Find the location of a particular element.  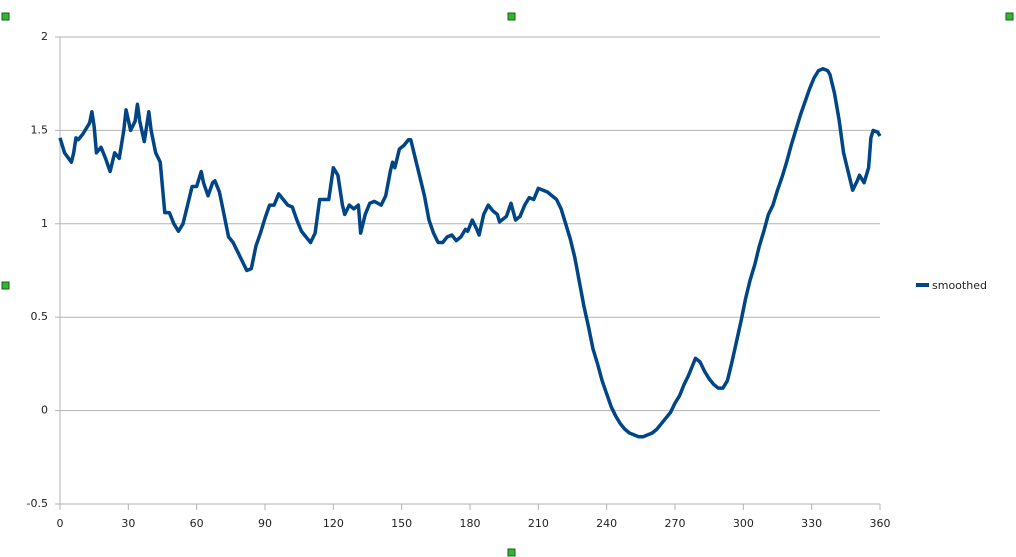

x-tick-label: 330 is located at coordinates (811, 523).